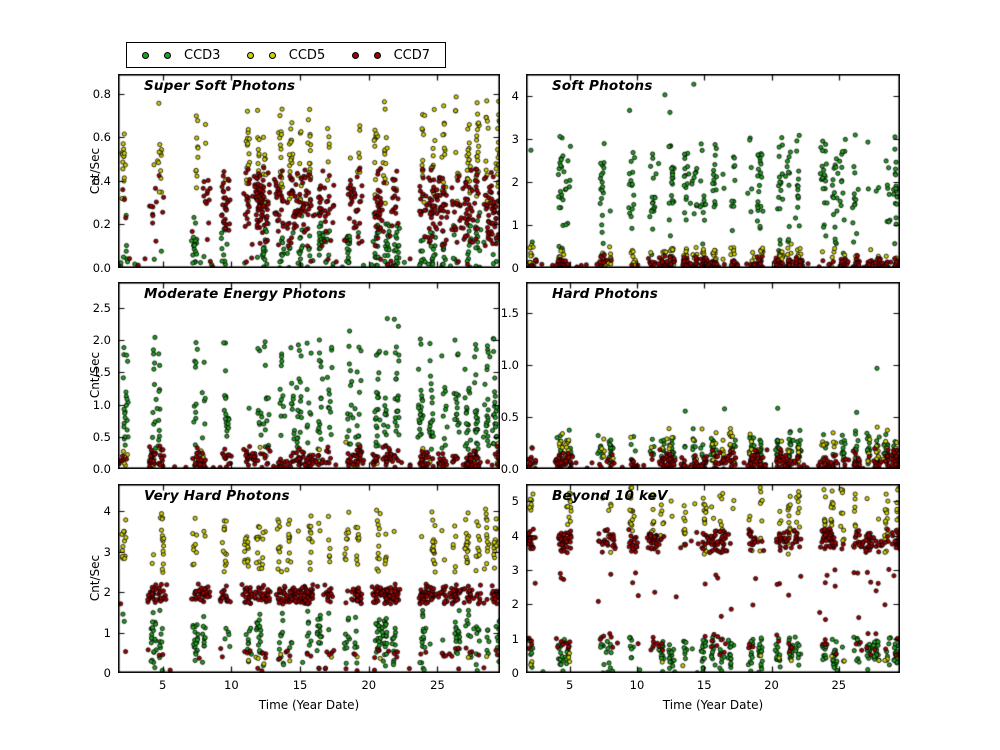 This screenshot has width=1000, height=750. Describe the element at coordinates (309, 171) in the screenshot. I see `scatter-canvas-super-soft` at that location.